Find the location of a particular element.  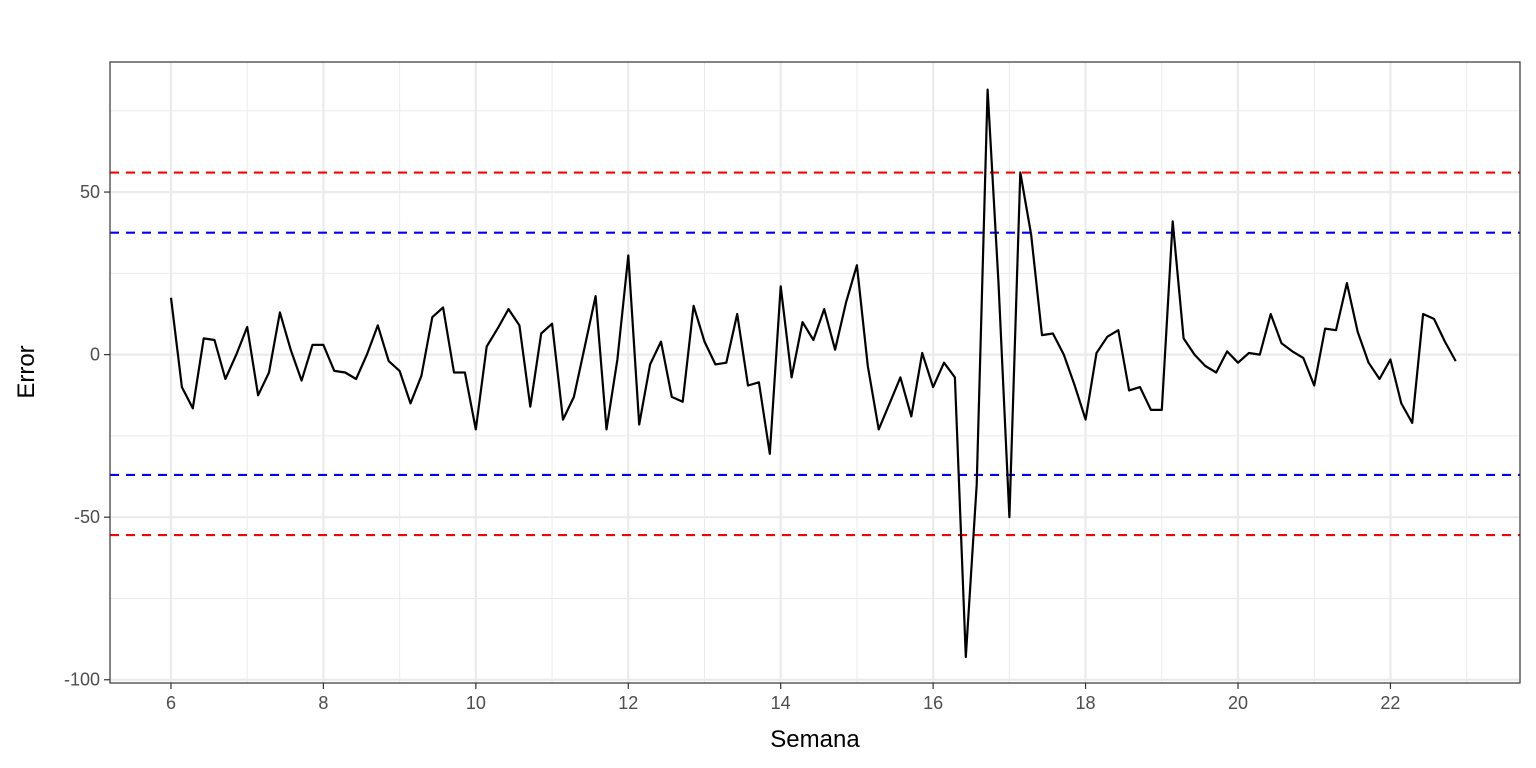

y-tick-label: -50 is located at coordinates (87, 517).